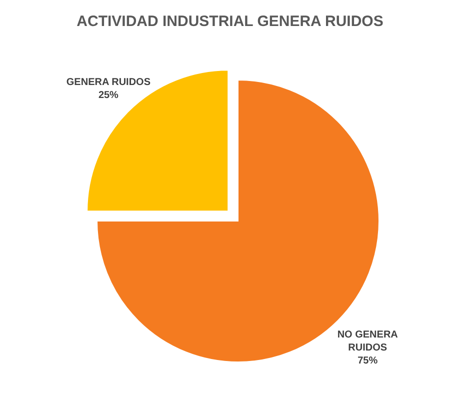  Describe the element at coordinates (108, 82) in the screenshot. I see `slice-label: GENERA RUIDOS` at that location.